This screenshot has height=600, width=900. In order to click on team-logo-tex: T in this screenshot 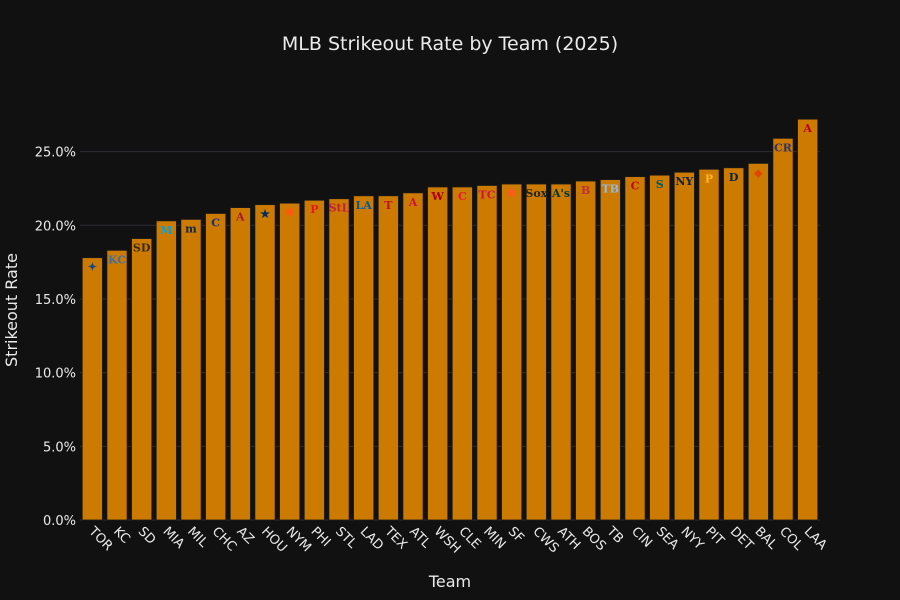, I will do `click(388, 205)`.